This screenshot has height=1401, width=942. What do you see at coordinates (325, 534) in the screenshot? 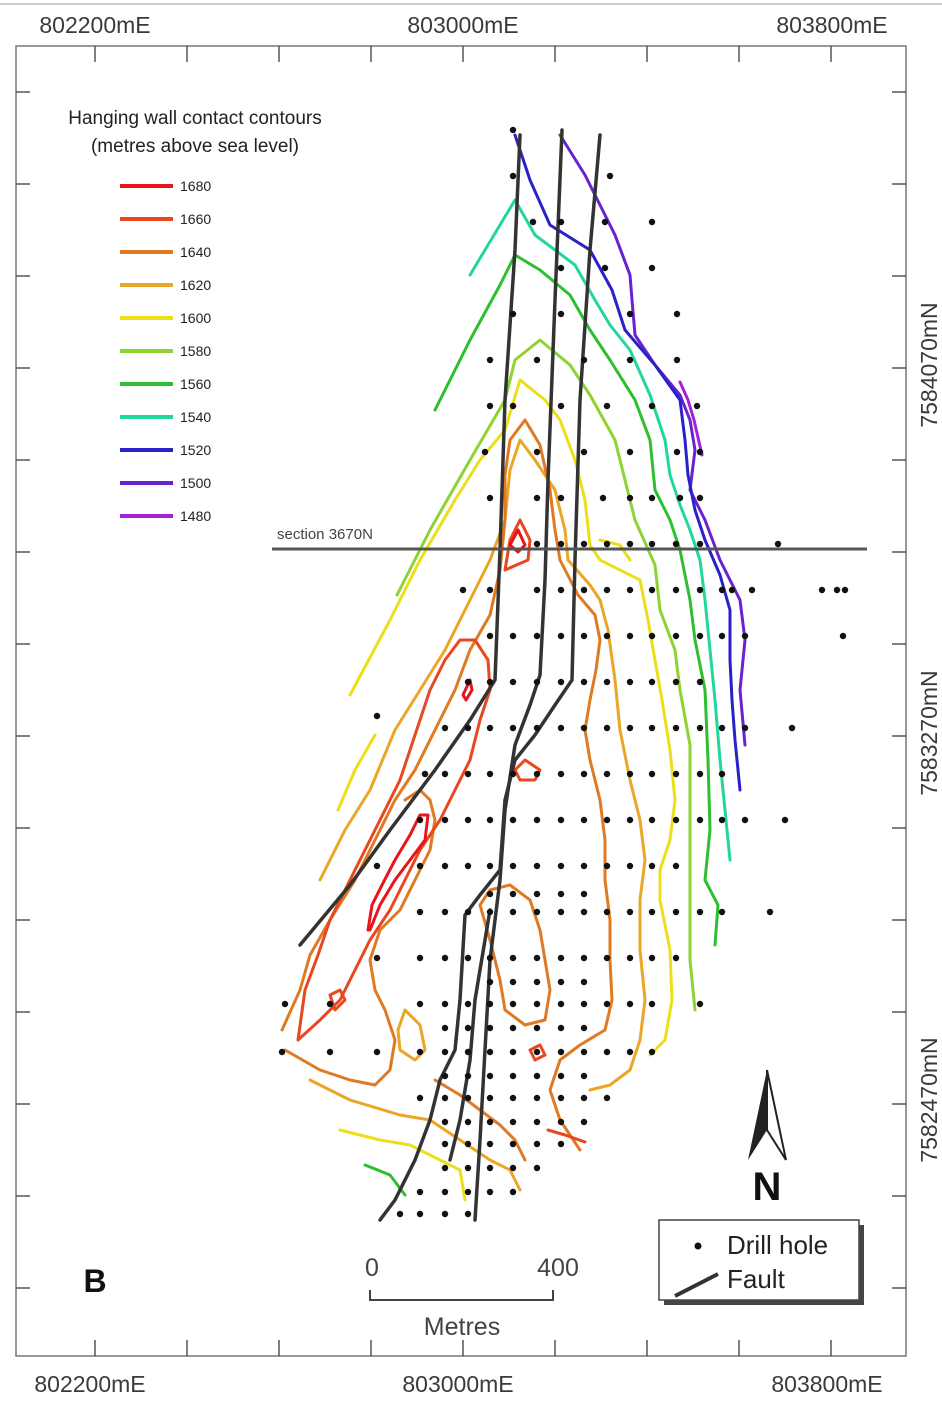
I see `section-label: section 3670N` at bounding box center [325, 534].